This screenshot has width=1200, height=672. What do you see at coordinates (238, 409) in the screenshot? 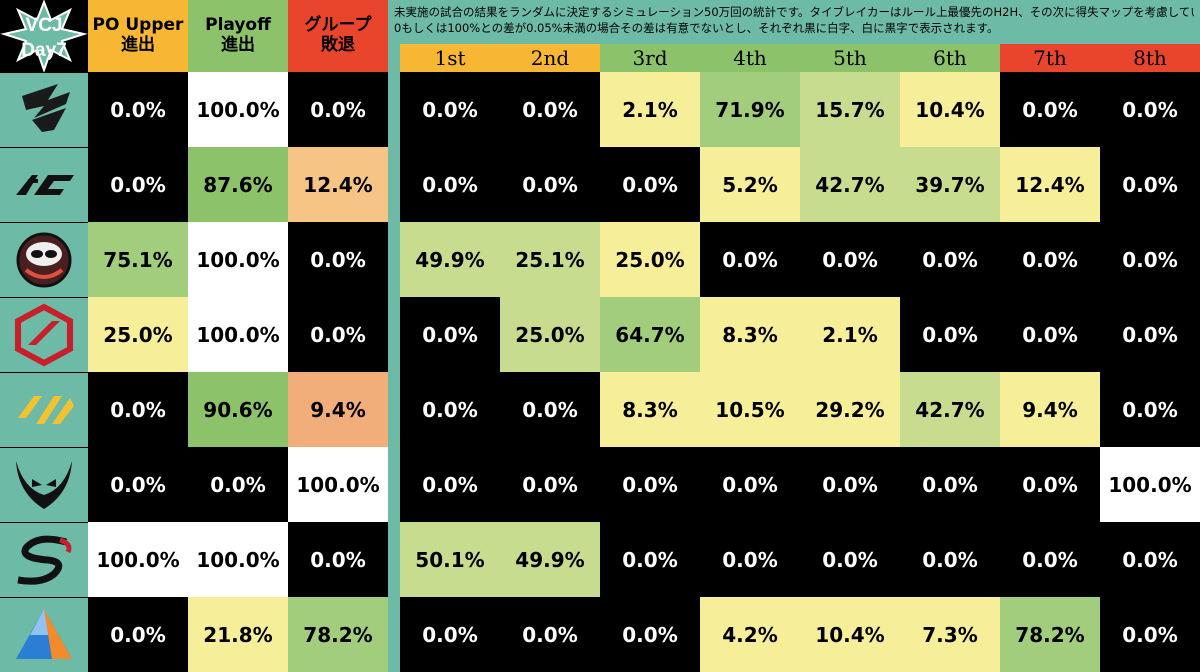
I see `table-cell: 90.6%` at bounding box center [238, 409].